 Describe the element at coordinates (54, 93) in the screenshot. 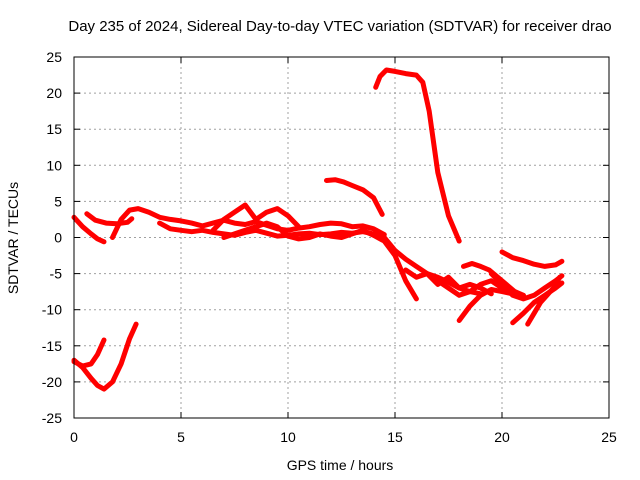

I see `y-tick-label: 20` at that location.